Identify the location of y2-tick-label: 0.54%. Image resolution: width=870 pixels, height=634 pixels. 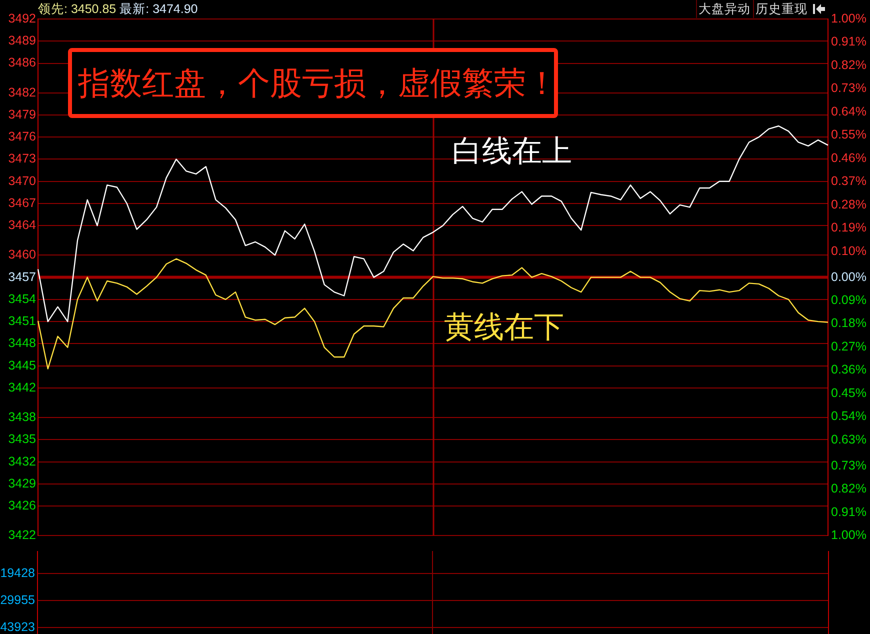
(848, 416).